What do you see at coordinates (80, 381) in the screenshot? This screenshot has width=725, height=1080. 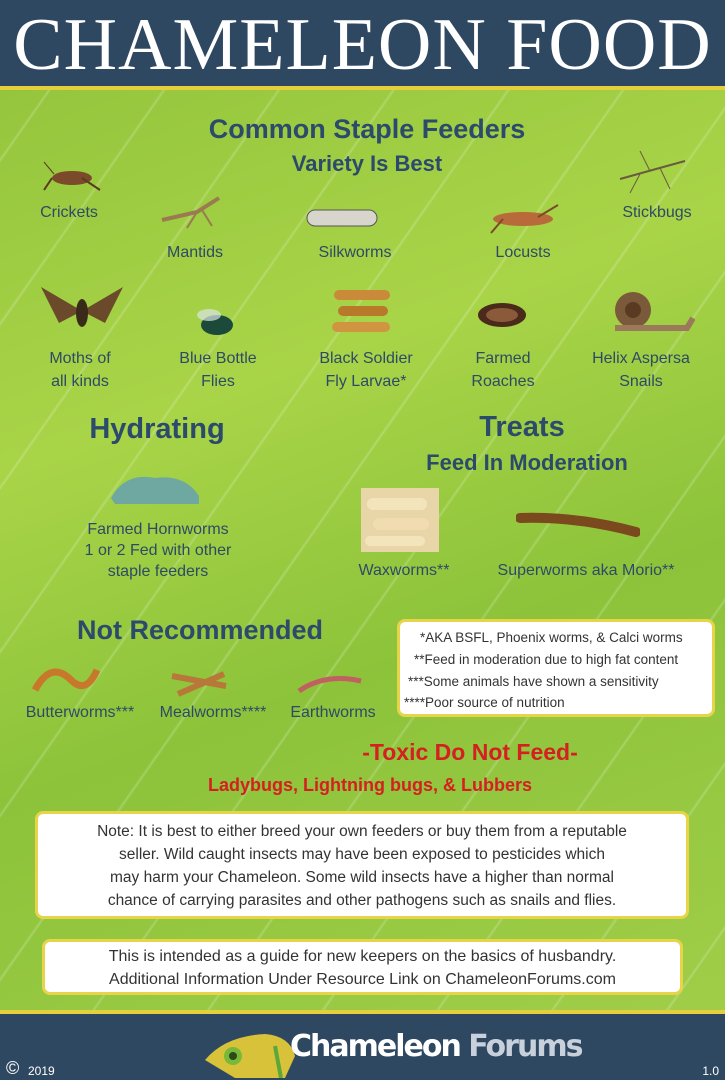 I see `label-line: all kinds` at bounding box center [80, 381].